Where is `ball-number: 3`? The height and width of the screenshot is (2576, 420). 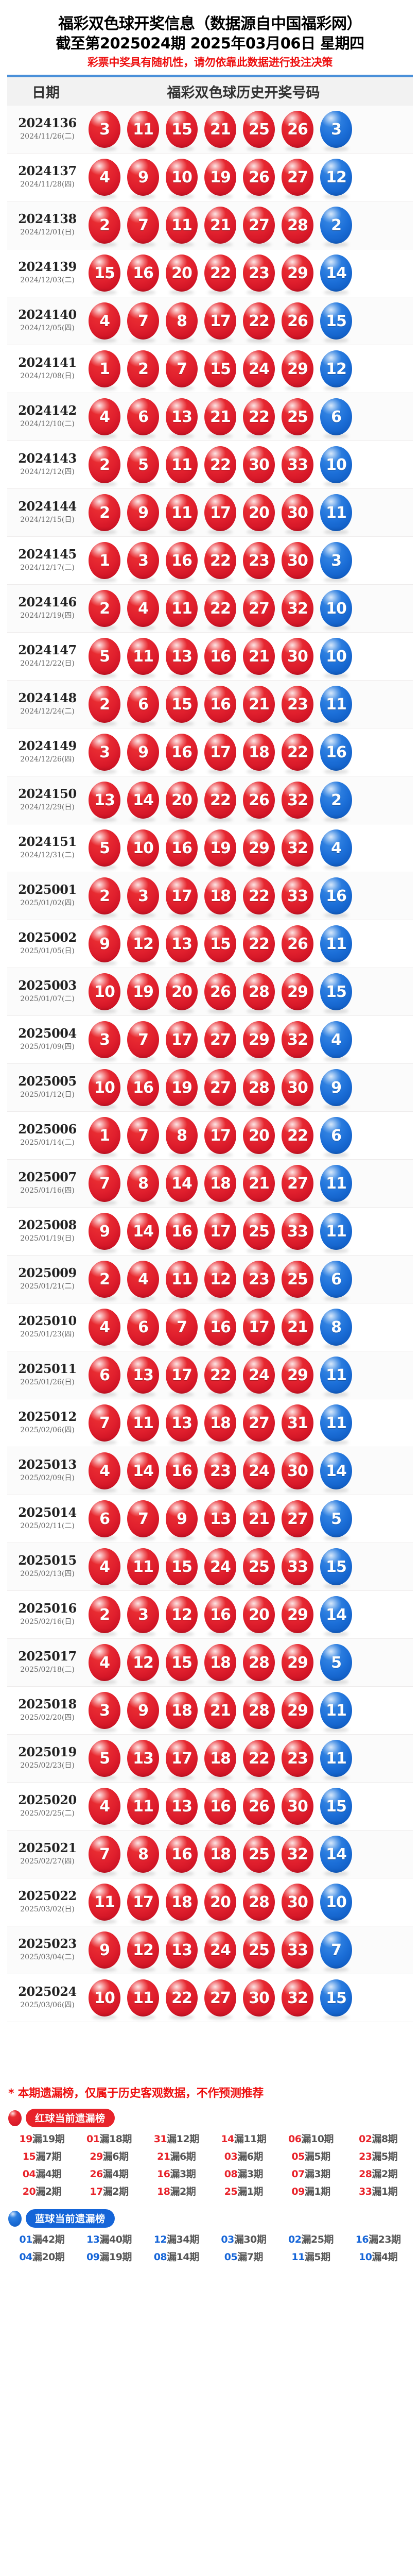 ball-number: 3 is located at coordinates (104, 129).